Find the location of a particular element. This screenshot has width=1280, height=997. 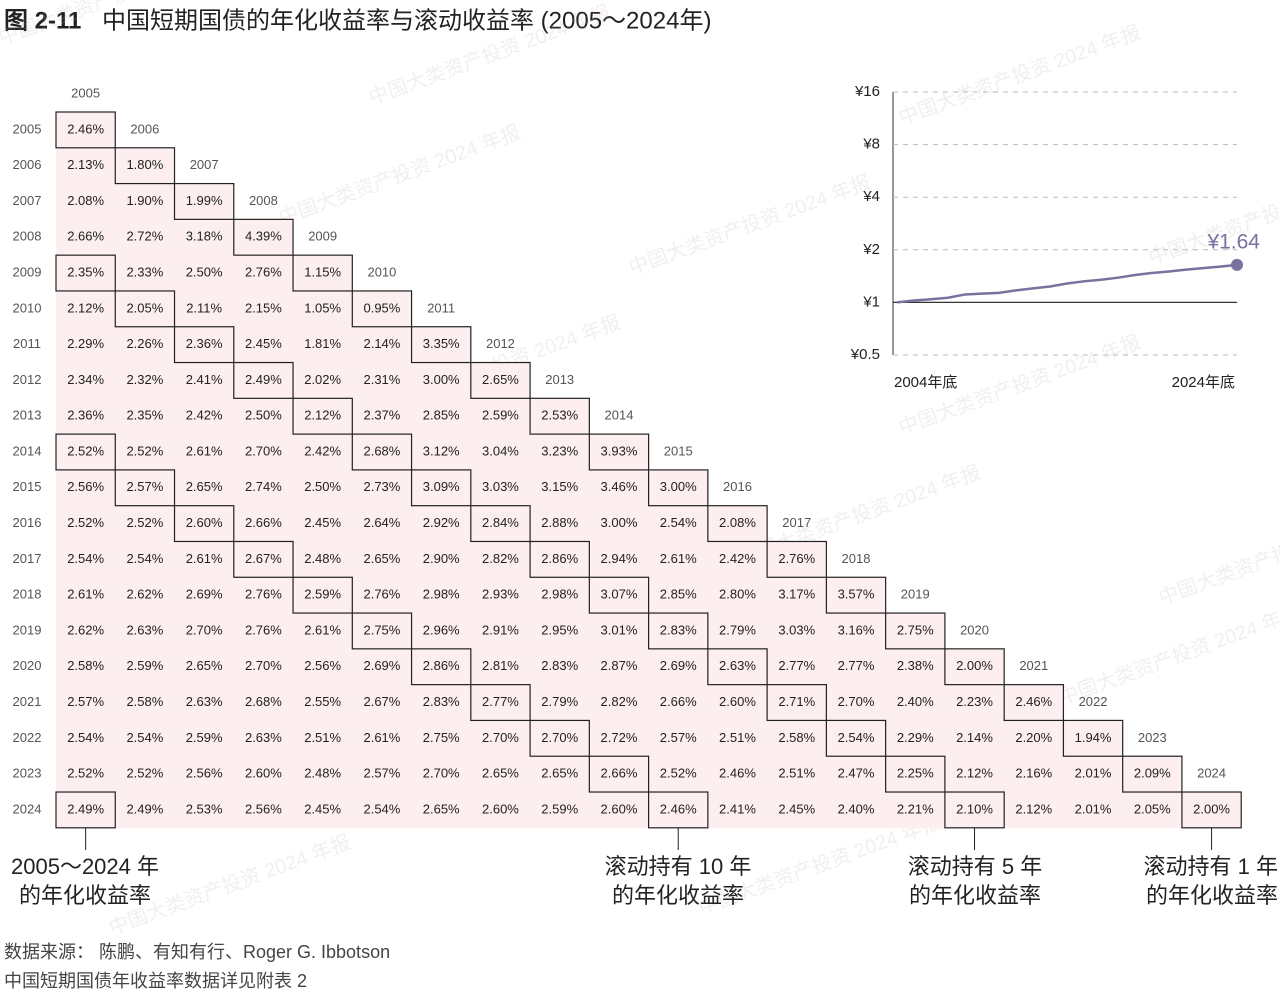

cell-value: 2.61% is located at coordinates (204, 450).